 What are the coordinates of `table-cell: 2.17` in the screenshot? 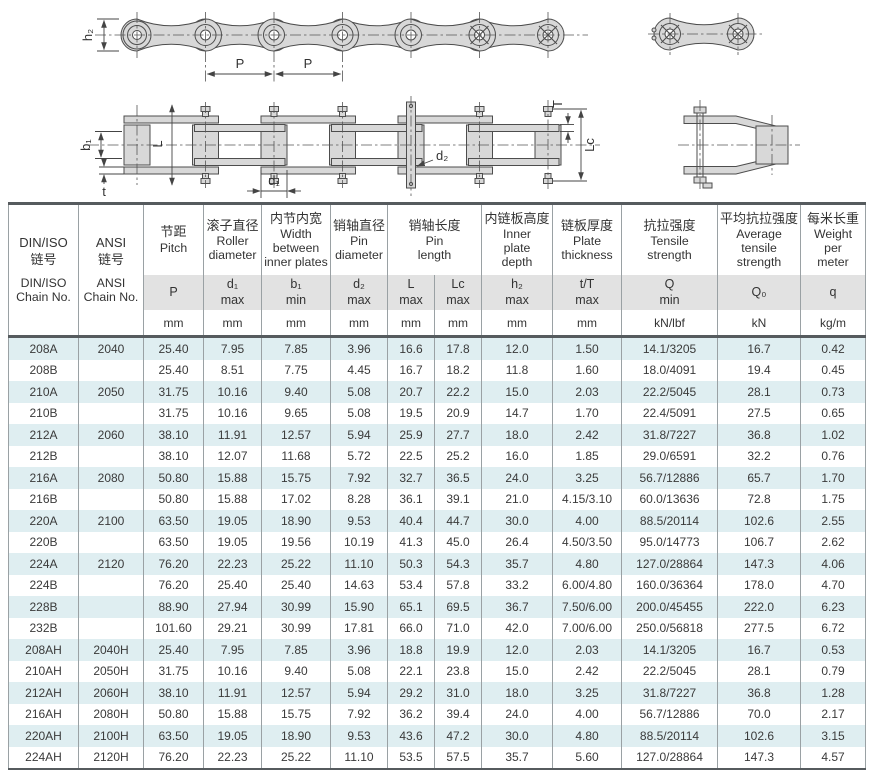 It's located at (833, 714).